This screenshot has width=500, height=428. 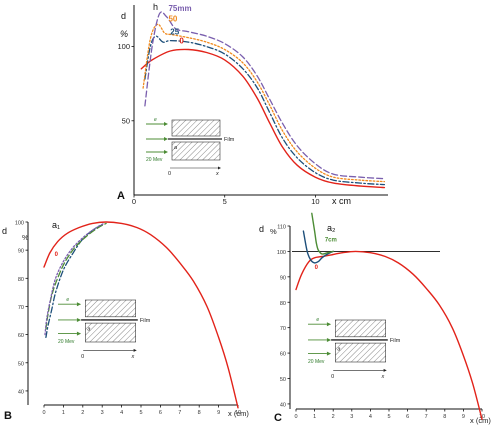 I want to click on panel-c-y-tick-label: 50, so click(x=283, y=380).